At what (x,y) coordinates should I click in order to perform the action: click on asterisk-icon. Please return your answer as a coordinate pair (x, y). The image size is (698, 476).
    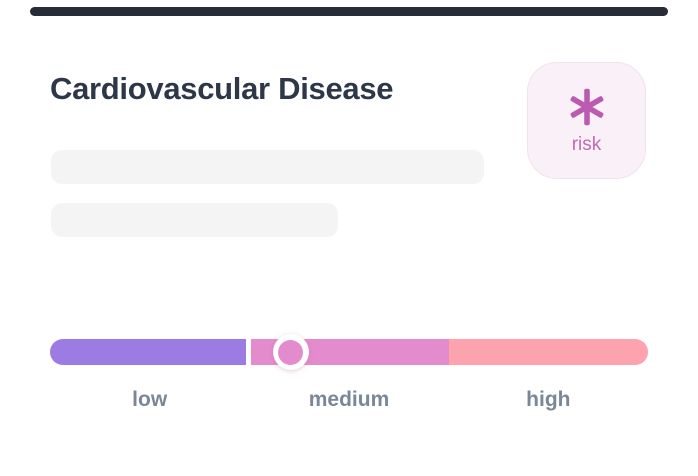
    Looking at the image, I should click on (586, 106).